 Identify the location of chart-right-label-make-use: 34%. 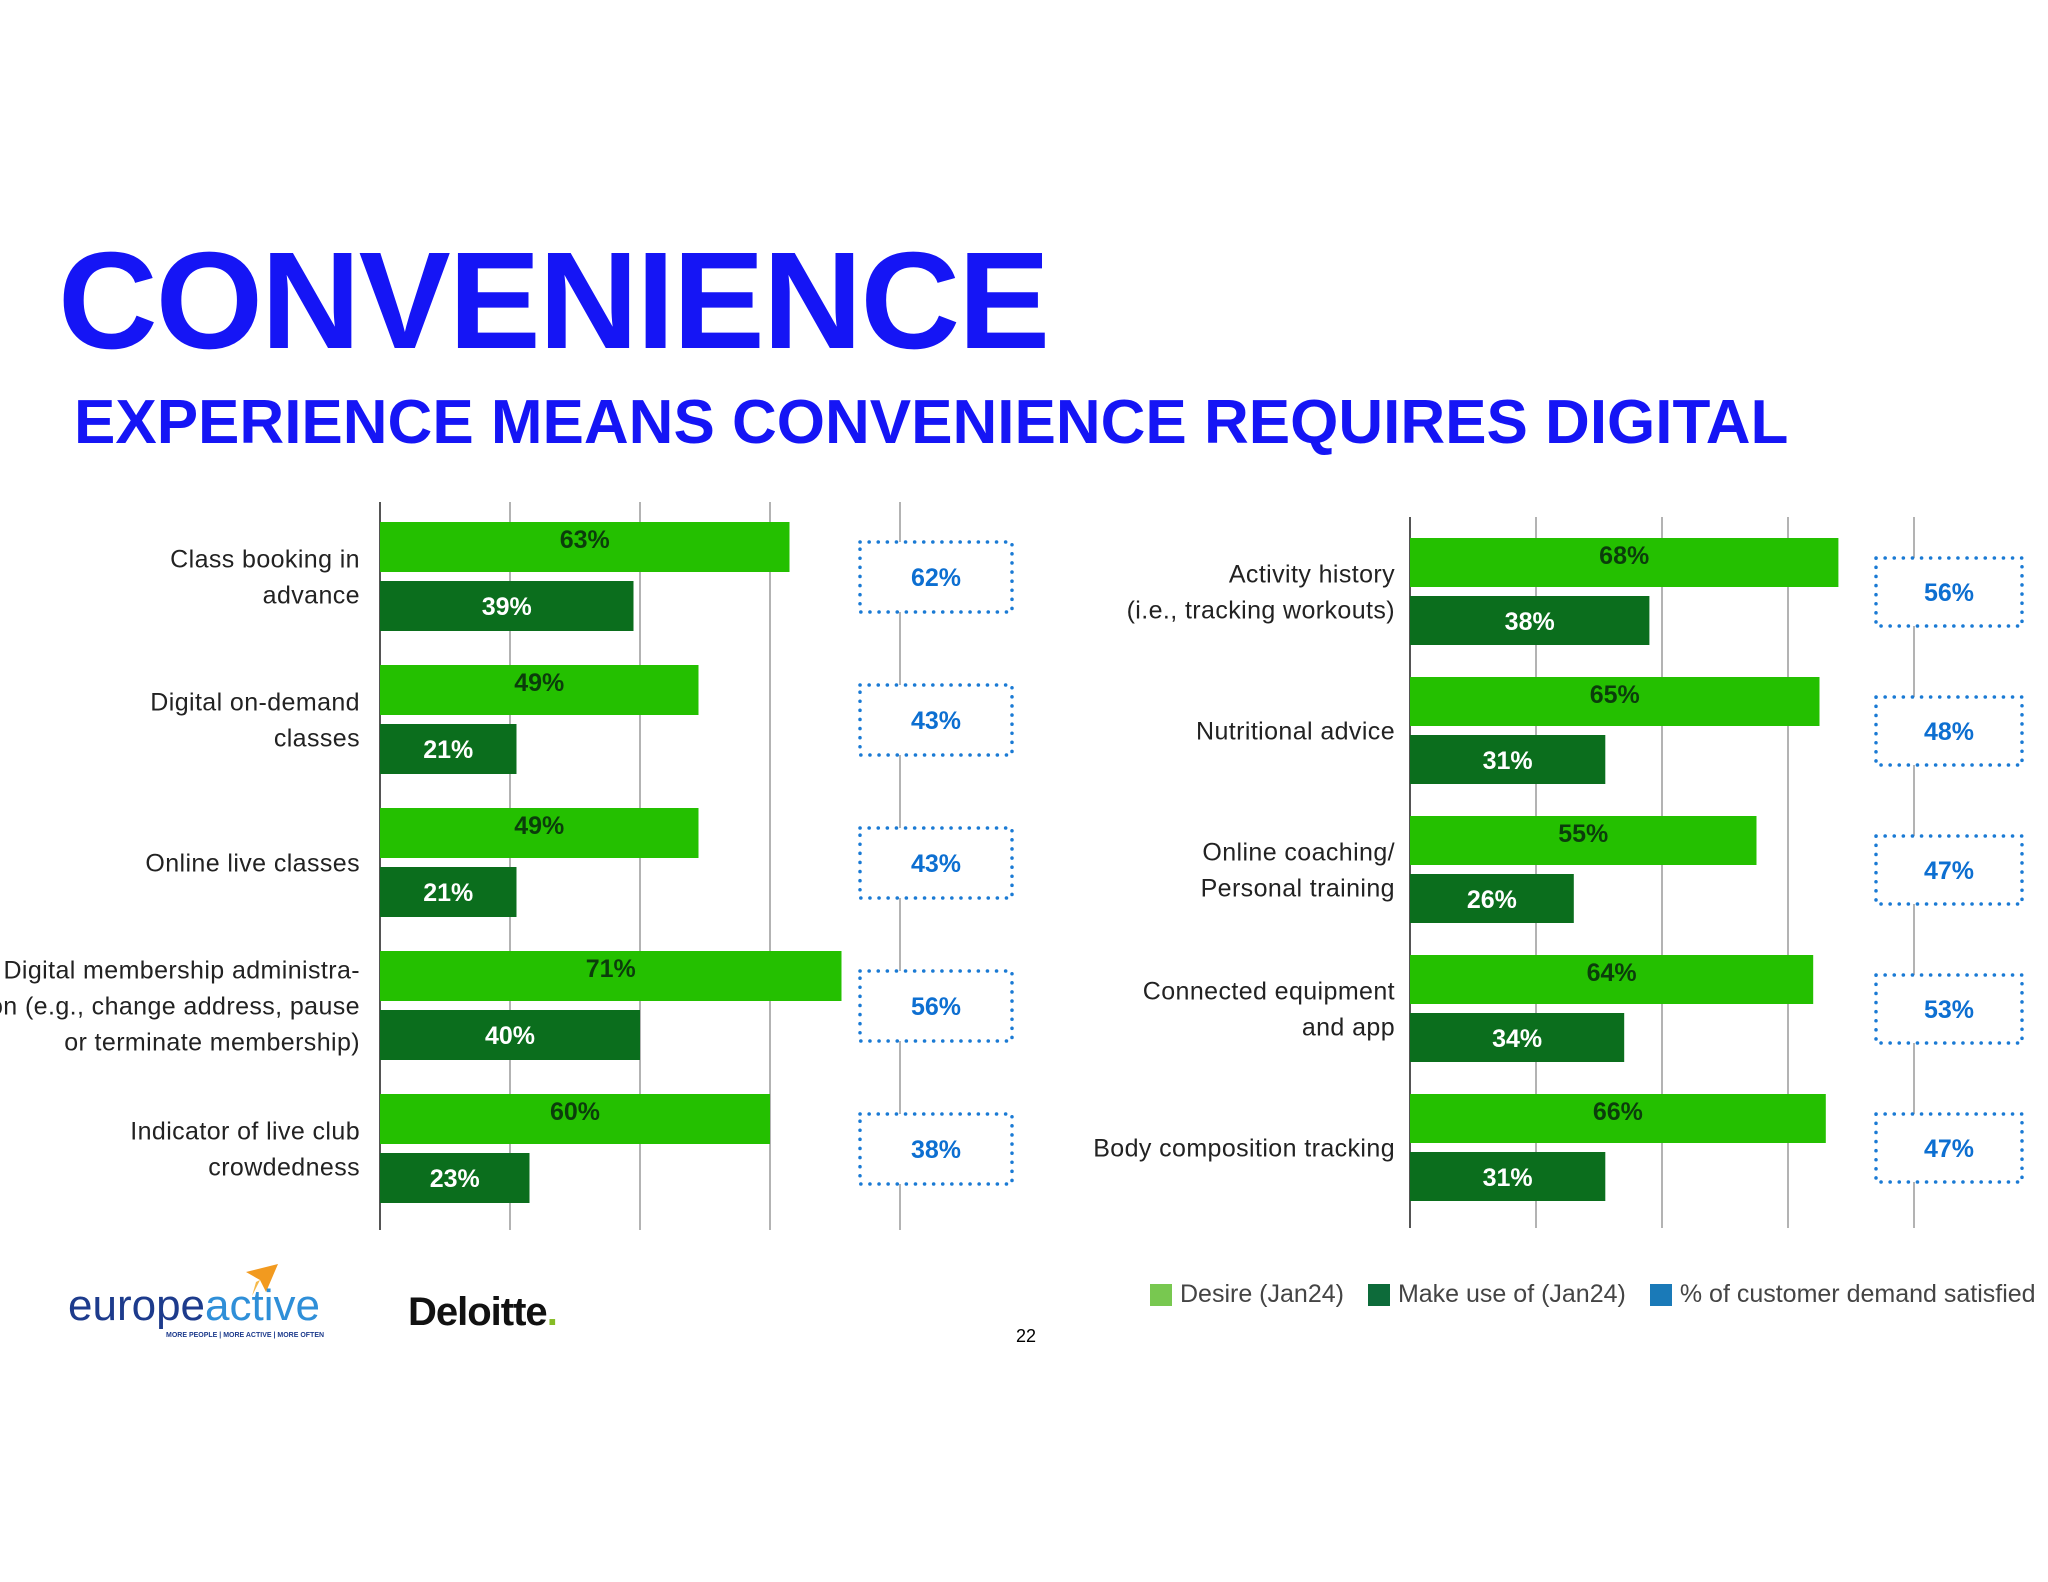
(1517, 1039).